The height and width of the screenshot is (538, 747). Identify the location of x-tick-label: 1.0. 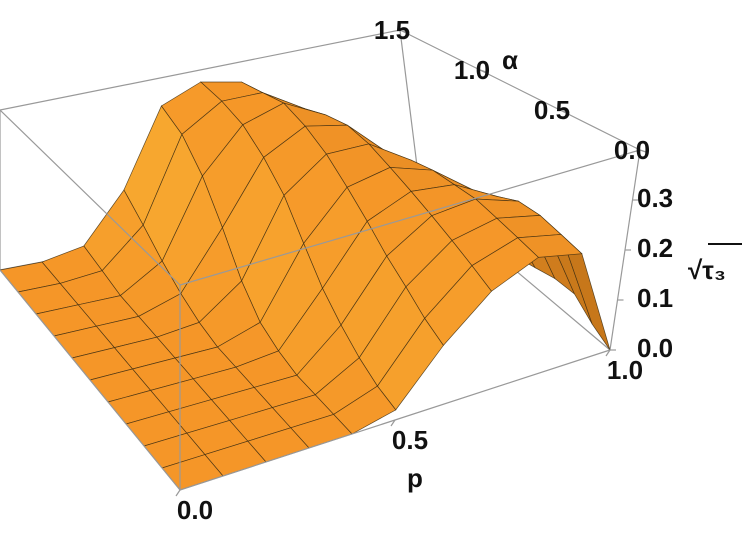
(625, 370).